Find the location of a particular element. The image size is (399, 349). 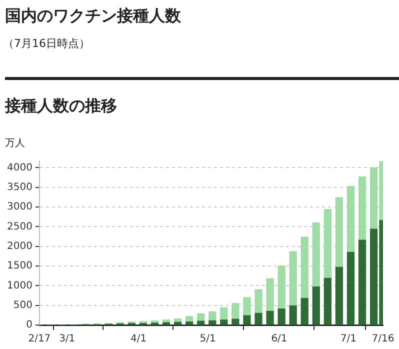

y-tick-label: 2000 is located at coordinates (19, 246).